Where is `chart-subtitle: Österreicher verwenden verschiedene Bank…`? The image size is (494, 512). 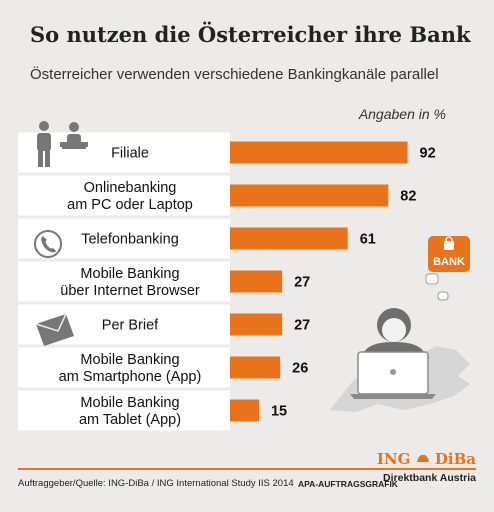 chart-subtitle: Österreicher verwenden verschiedene Bank… is located at coordinates (234, 74).